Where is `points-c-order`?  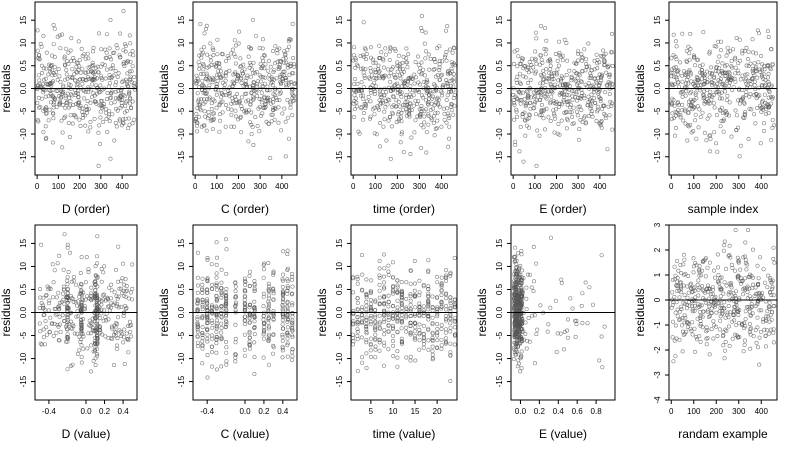
points-c-order is located at coordinates (245, 89).